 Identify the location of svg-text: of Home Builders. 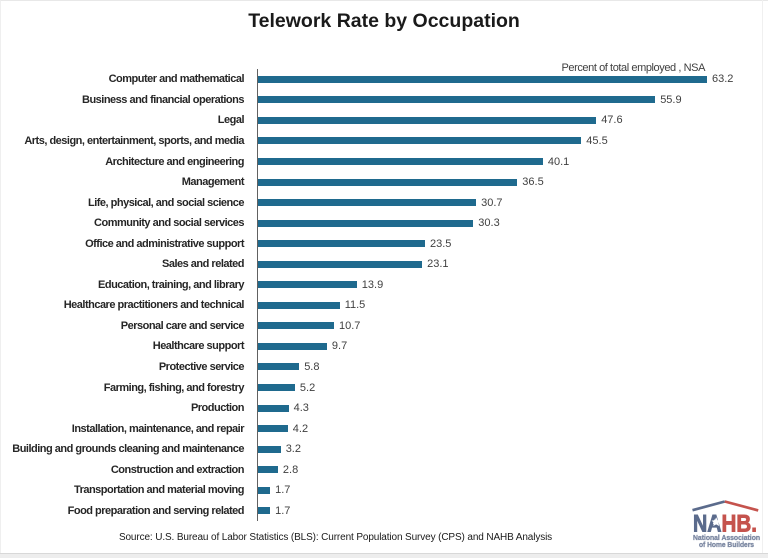
(726, 544).